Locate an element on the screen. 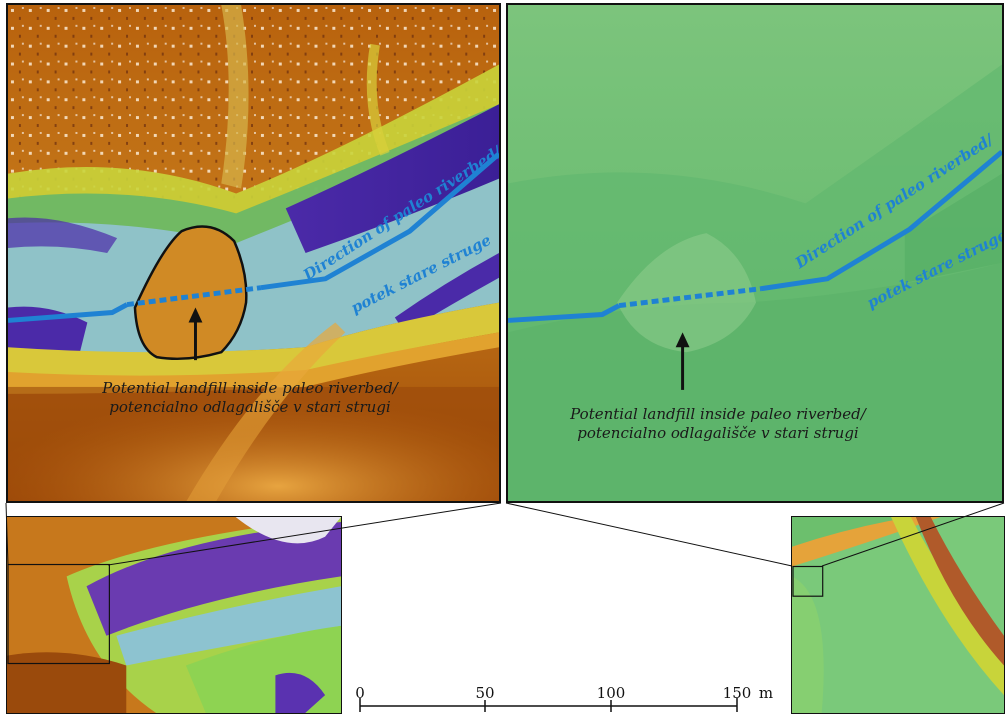 The height and width of the screenshot is (717, 1006). relief-overview-raster is located at coordinates (174, 615).